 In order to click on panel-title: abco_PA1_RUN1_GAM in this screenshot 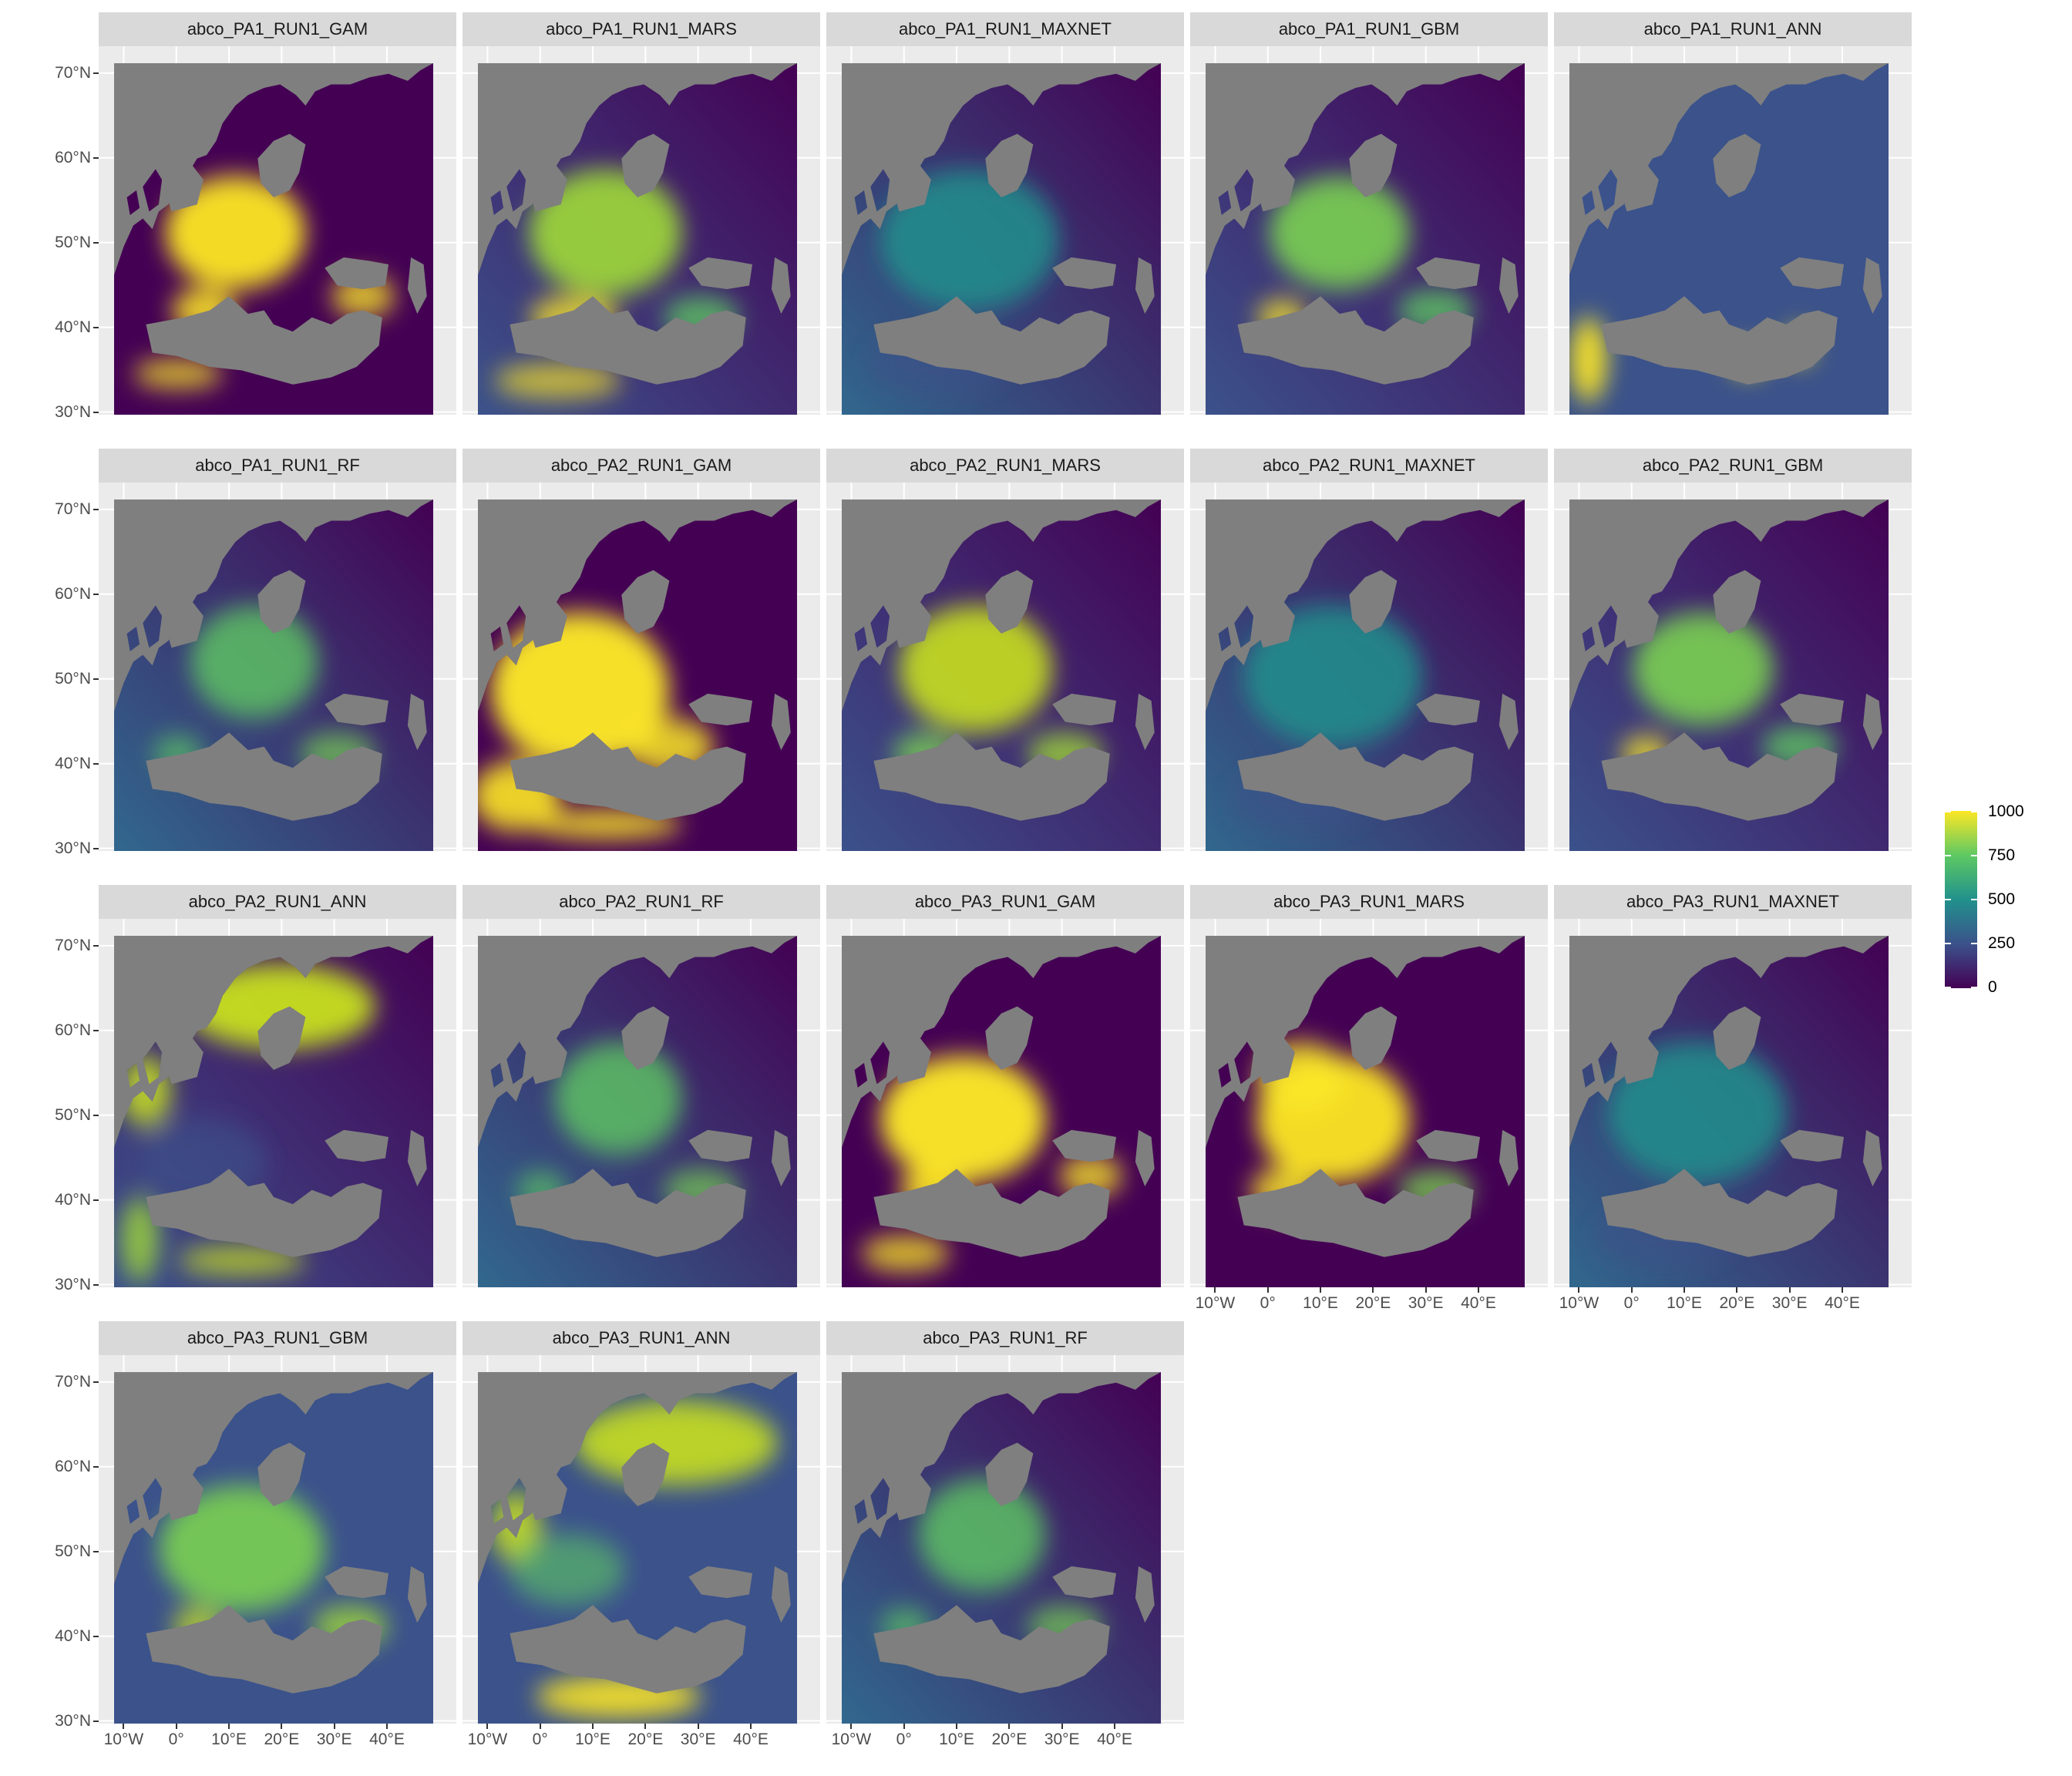, I will do `click(277, 29)`.